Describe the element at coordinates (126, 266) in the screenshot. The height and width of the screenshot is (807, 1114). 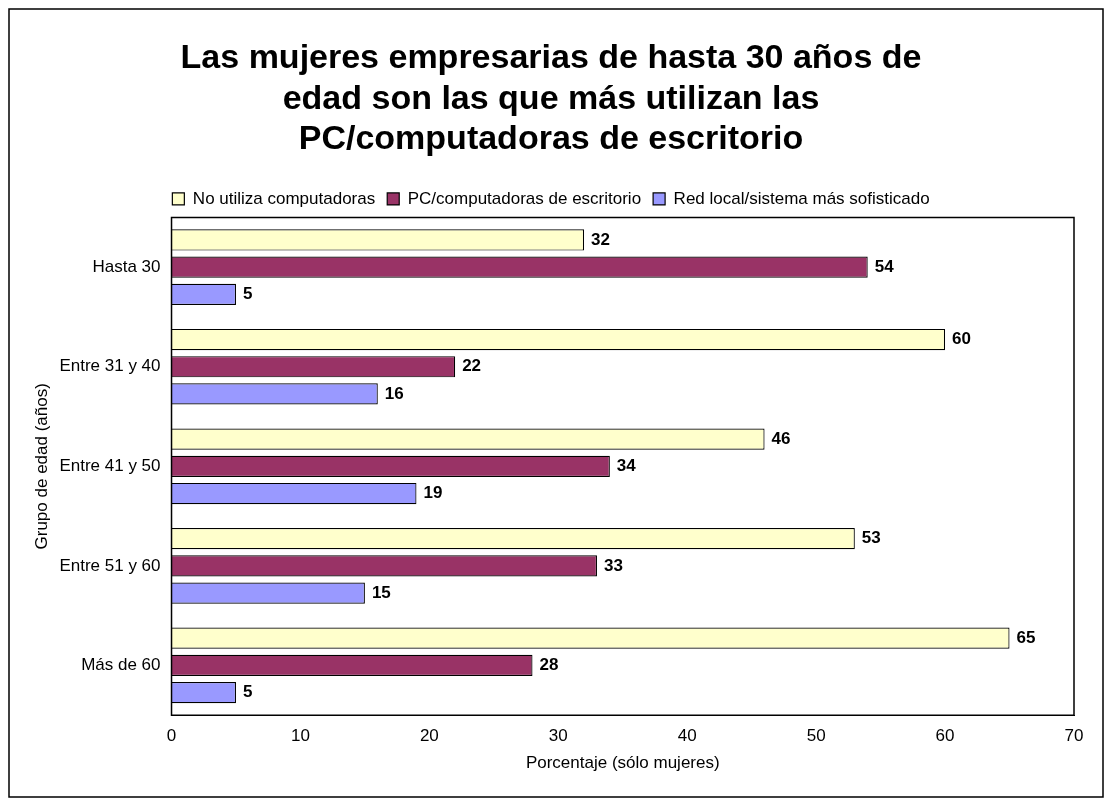
I see `y-tick-label: Hasta 30` at that location.